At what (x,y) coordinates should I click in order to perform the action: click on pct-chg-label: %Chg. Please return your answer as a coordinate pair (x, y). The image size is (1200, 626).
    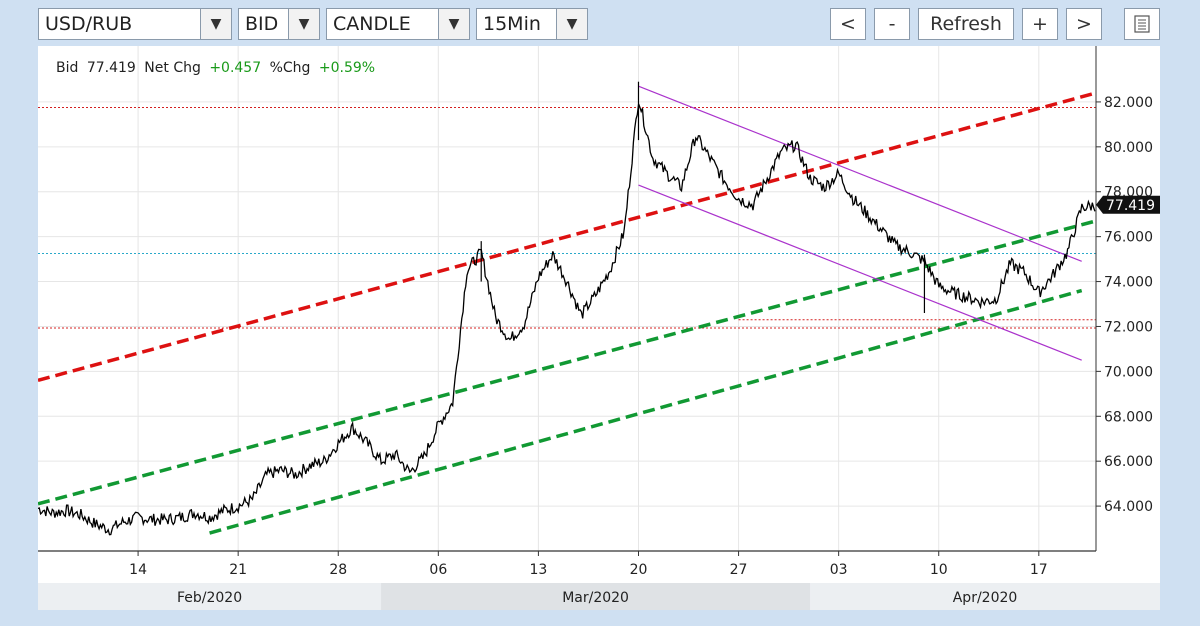
    Looking at the image, I should click on (290, 68).